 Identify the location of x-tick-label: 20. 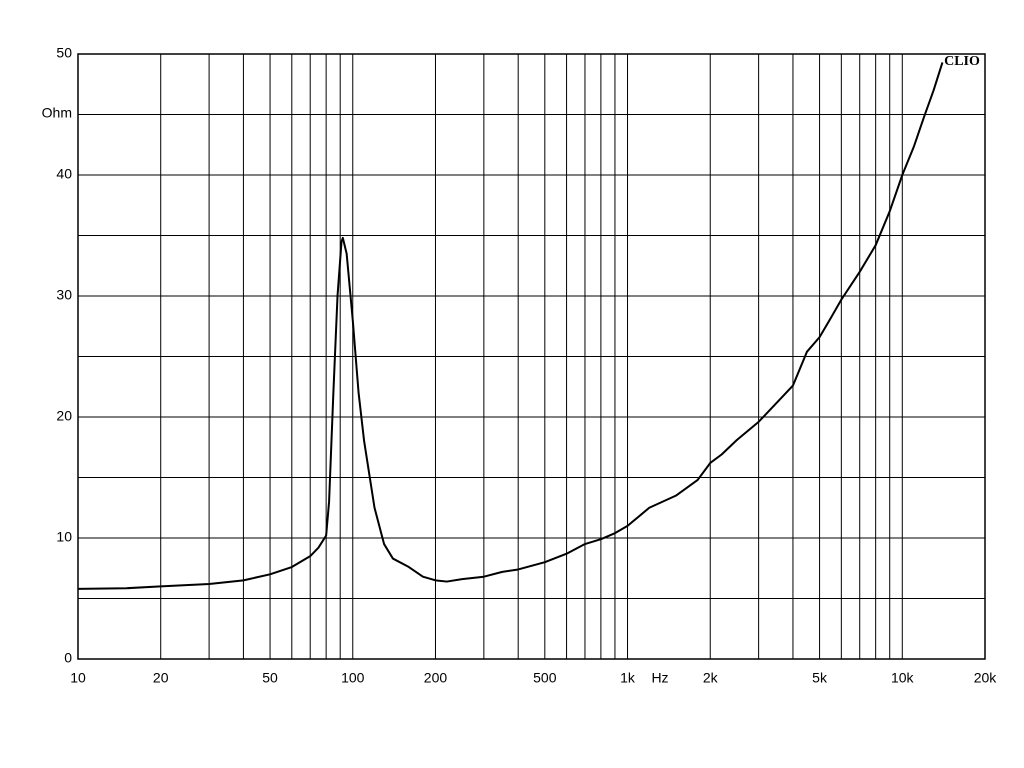
(161, 678).